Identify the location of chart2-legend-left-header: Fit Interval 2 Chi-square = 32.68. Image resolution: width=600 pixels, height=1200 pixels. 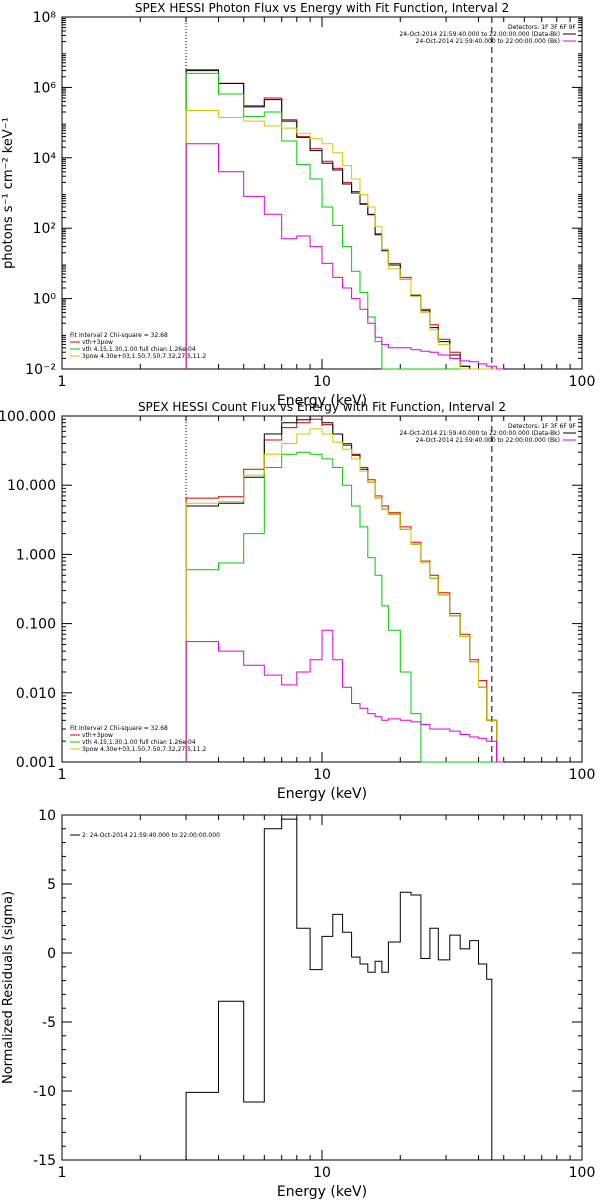
(119, 728).